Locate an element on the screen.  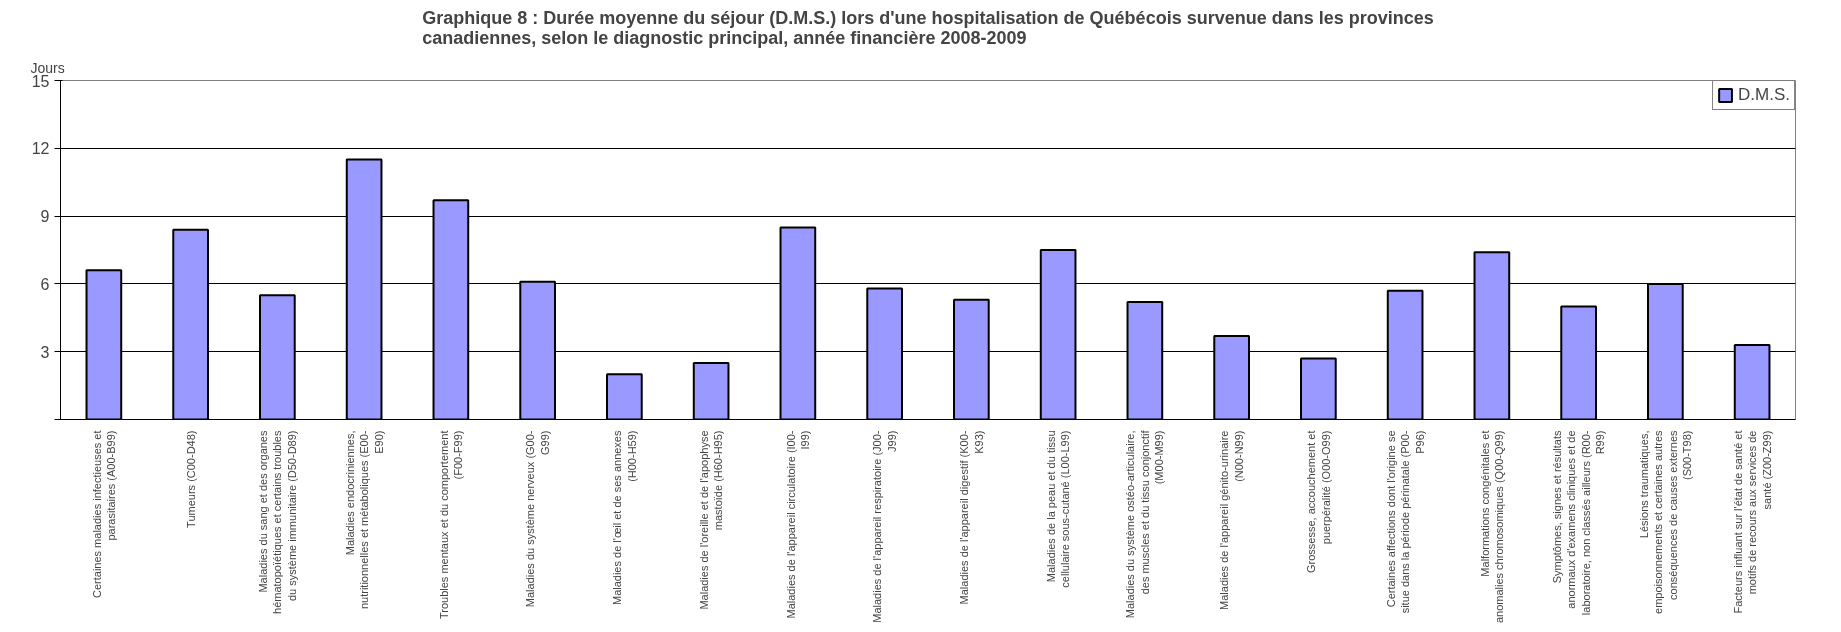
x-tick-label: Lésions traumatiques, empoisonnements et certaines autres conséquences de causes externes (S00-T98) is located at coordinates (1665, 522).